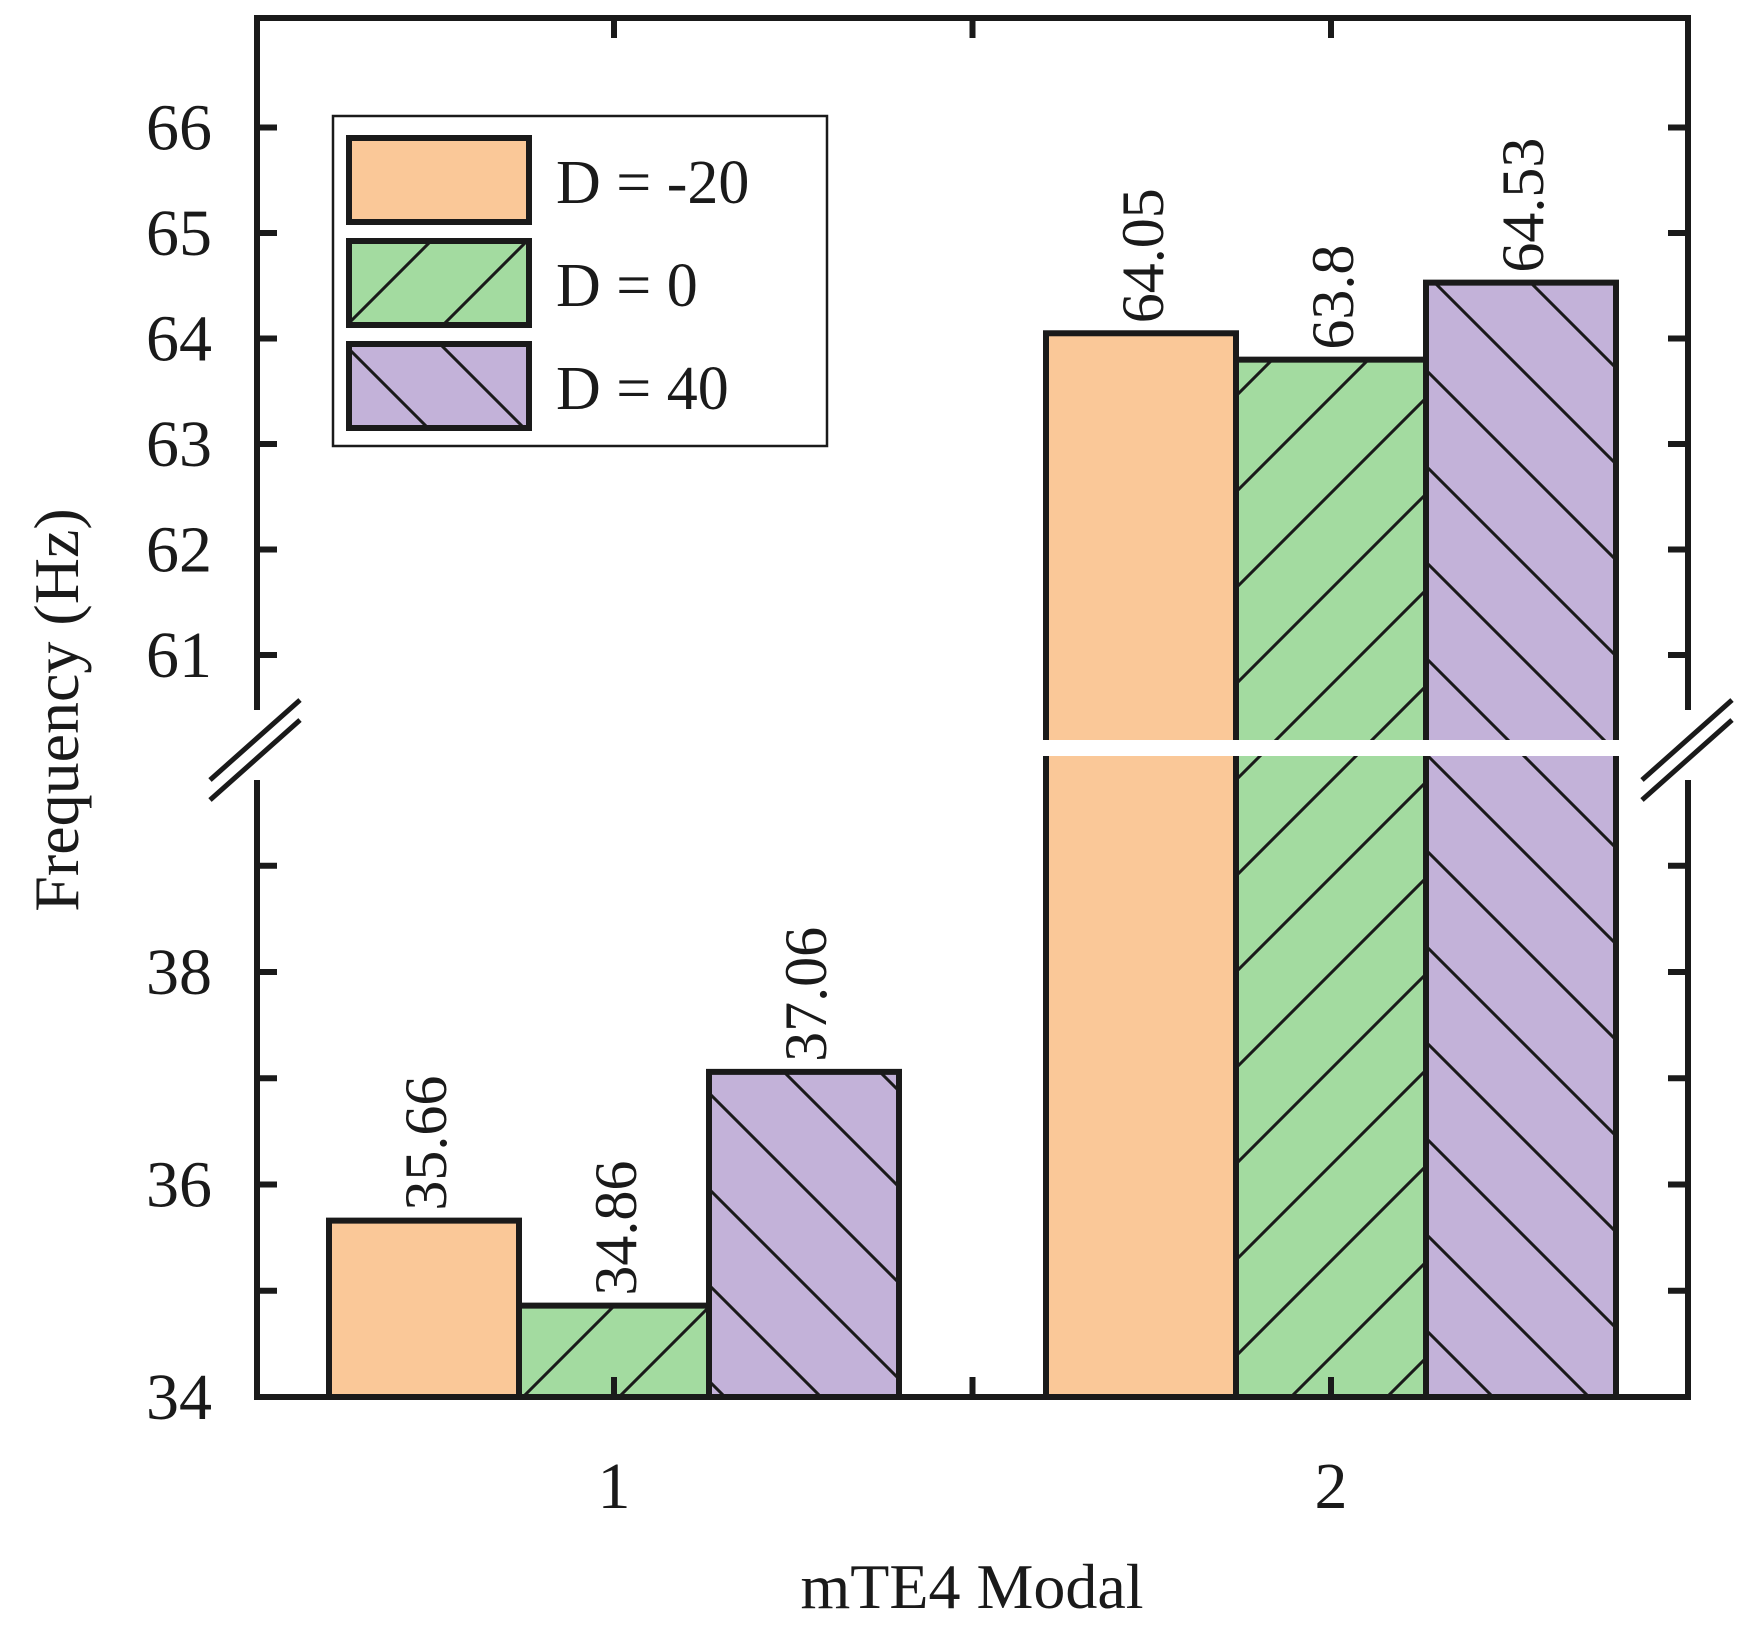  What do you see at coordinates (56, 709) in the screenshot?
I see `y-axis-title: Frequency (Hz)` at bounding box center [56, 709].